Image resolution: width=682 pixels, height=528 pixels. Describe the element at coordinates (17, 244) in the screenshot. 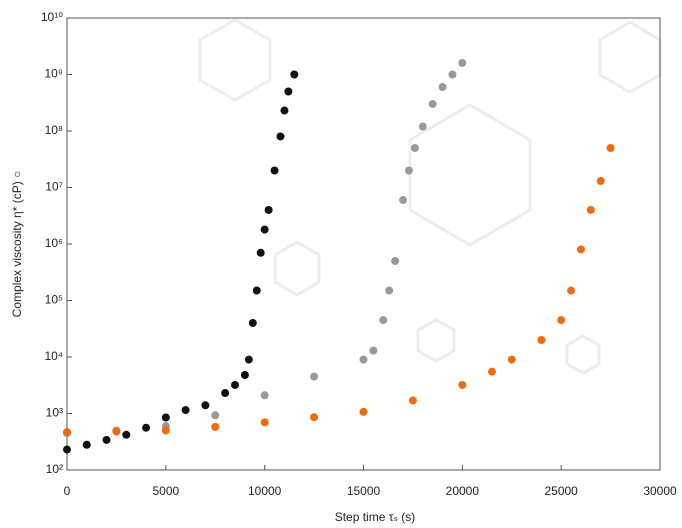

I see `y-axis-label: Complex viscosity η* (cP) ○` at that location.